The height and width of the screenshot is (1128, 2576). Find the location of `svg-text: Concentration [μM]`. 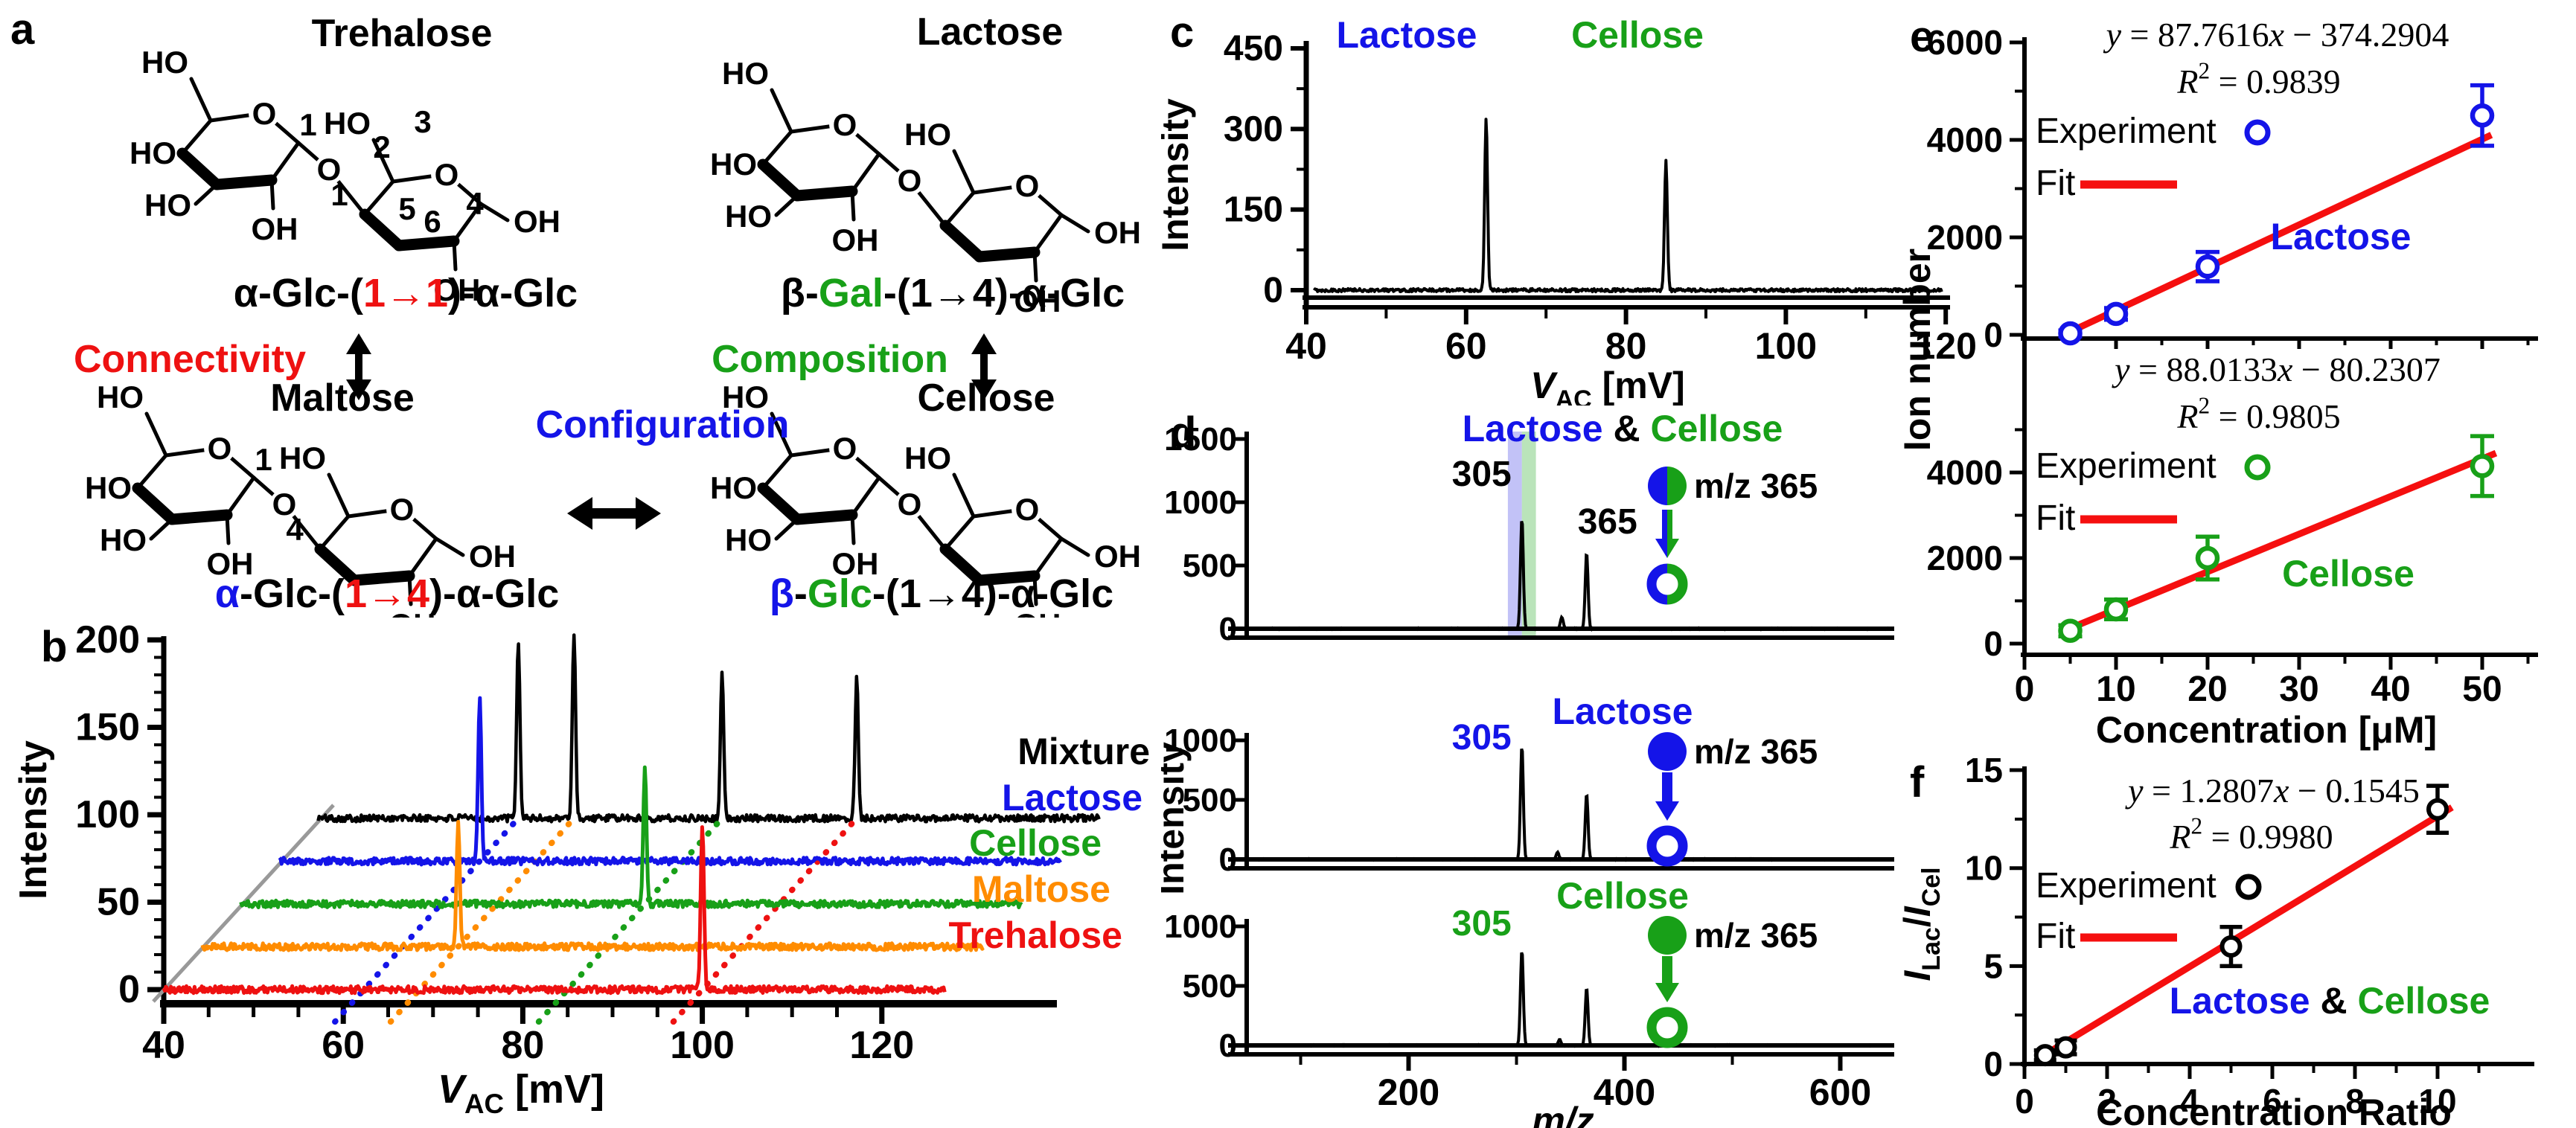

svg-text: Concentration [μM] is located at coordinates (2266, 730).